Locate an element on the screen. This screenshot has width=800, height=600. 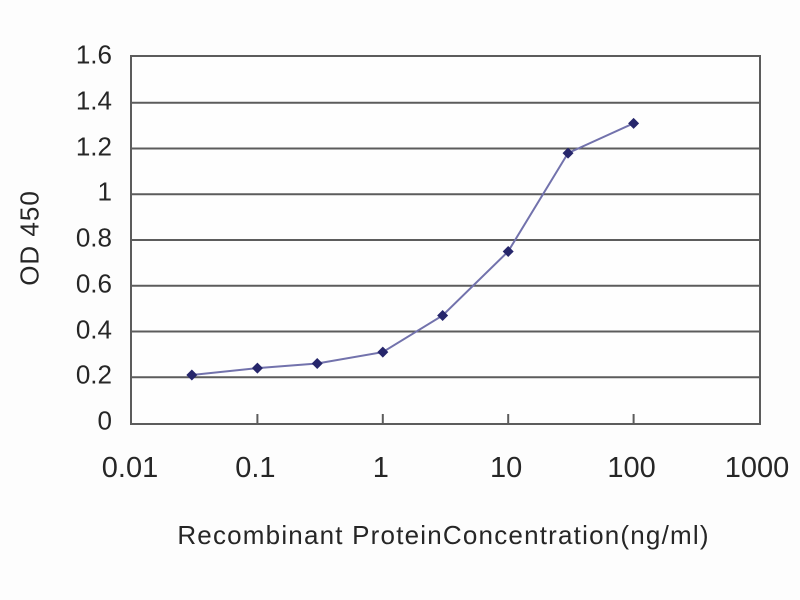
x-tick-label: 100 is located at coordinates (631, 468).